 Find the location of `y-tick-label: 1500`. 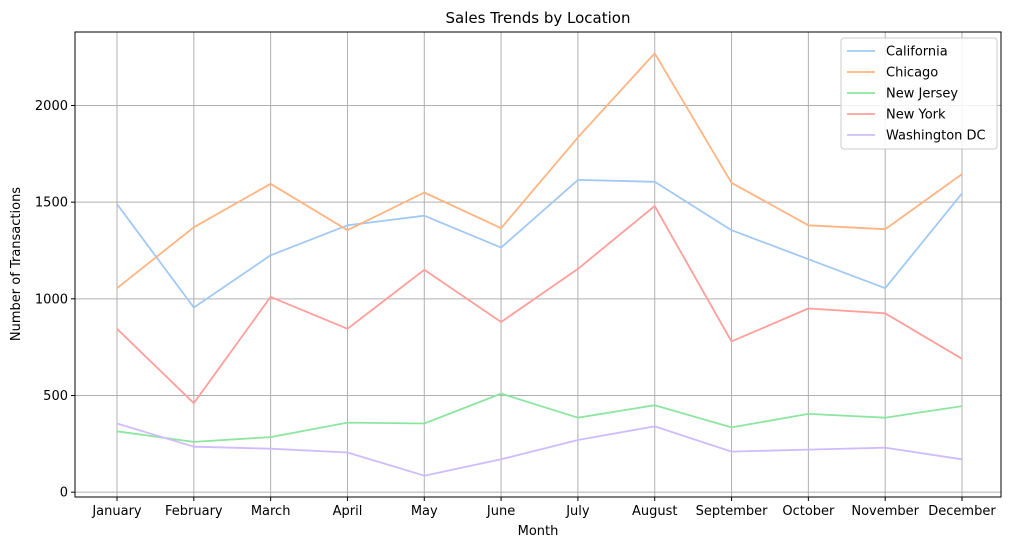

y-tick-label: 1500 is located at coordinates (51, 203).